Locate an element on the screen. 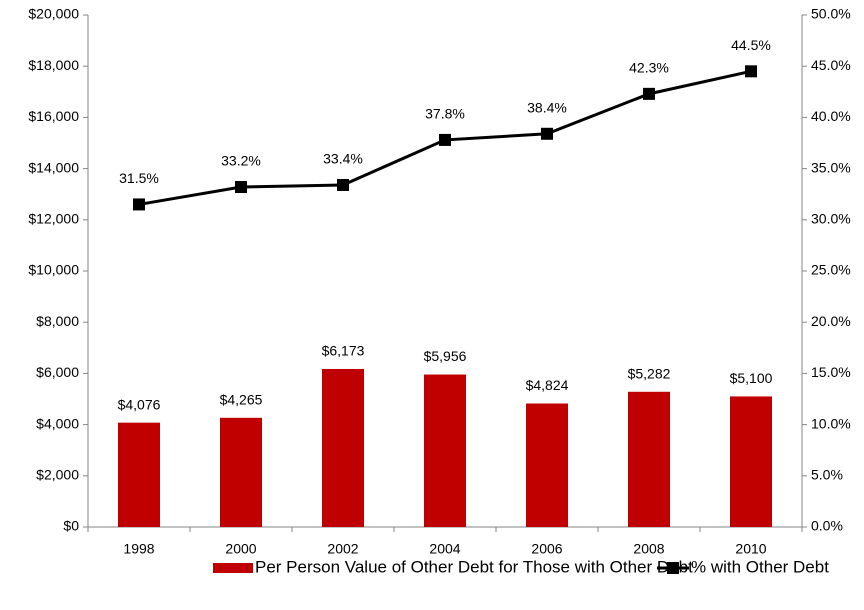 The height and width of the screenshot is (610, 864). legend-label: % with Other Debt is located at coordinates (760, 566).